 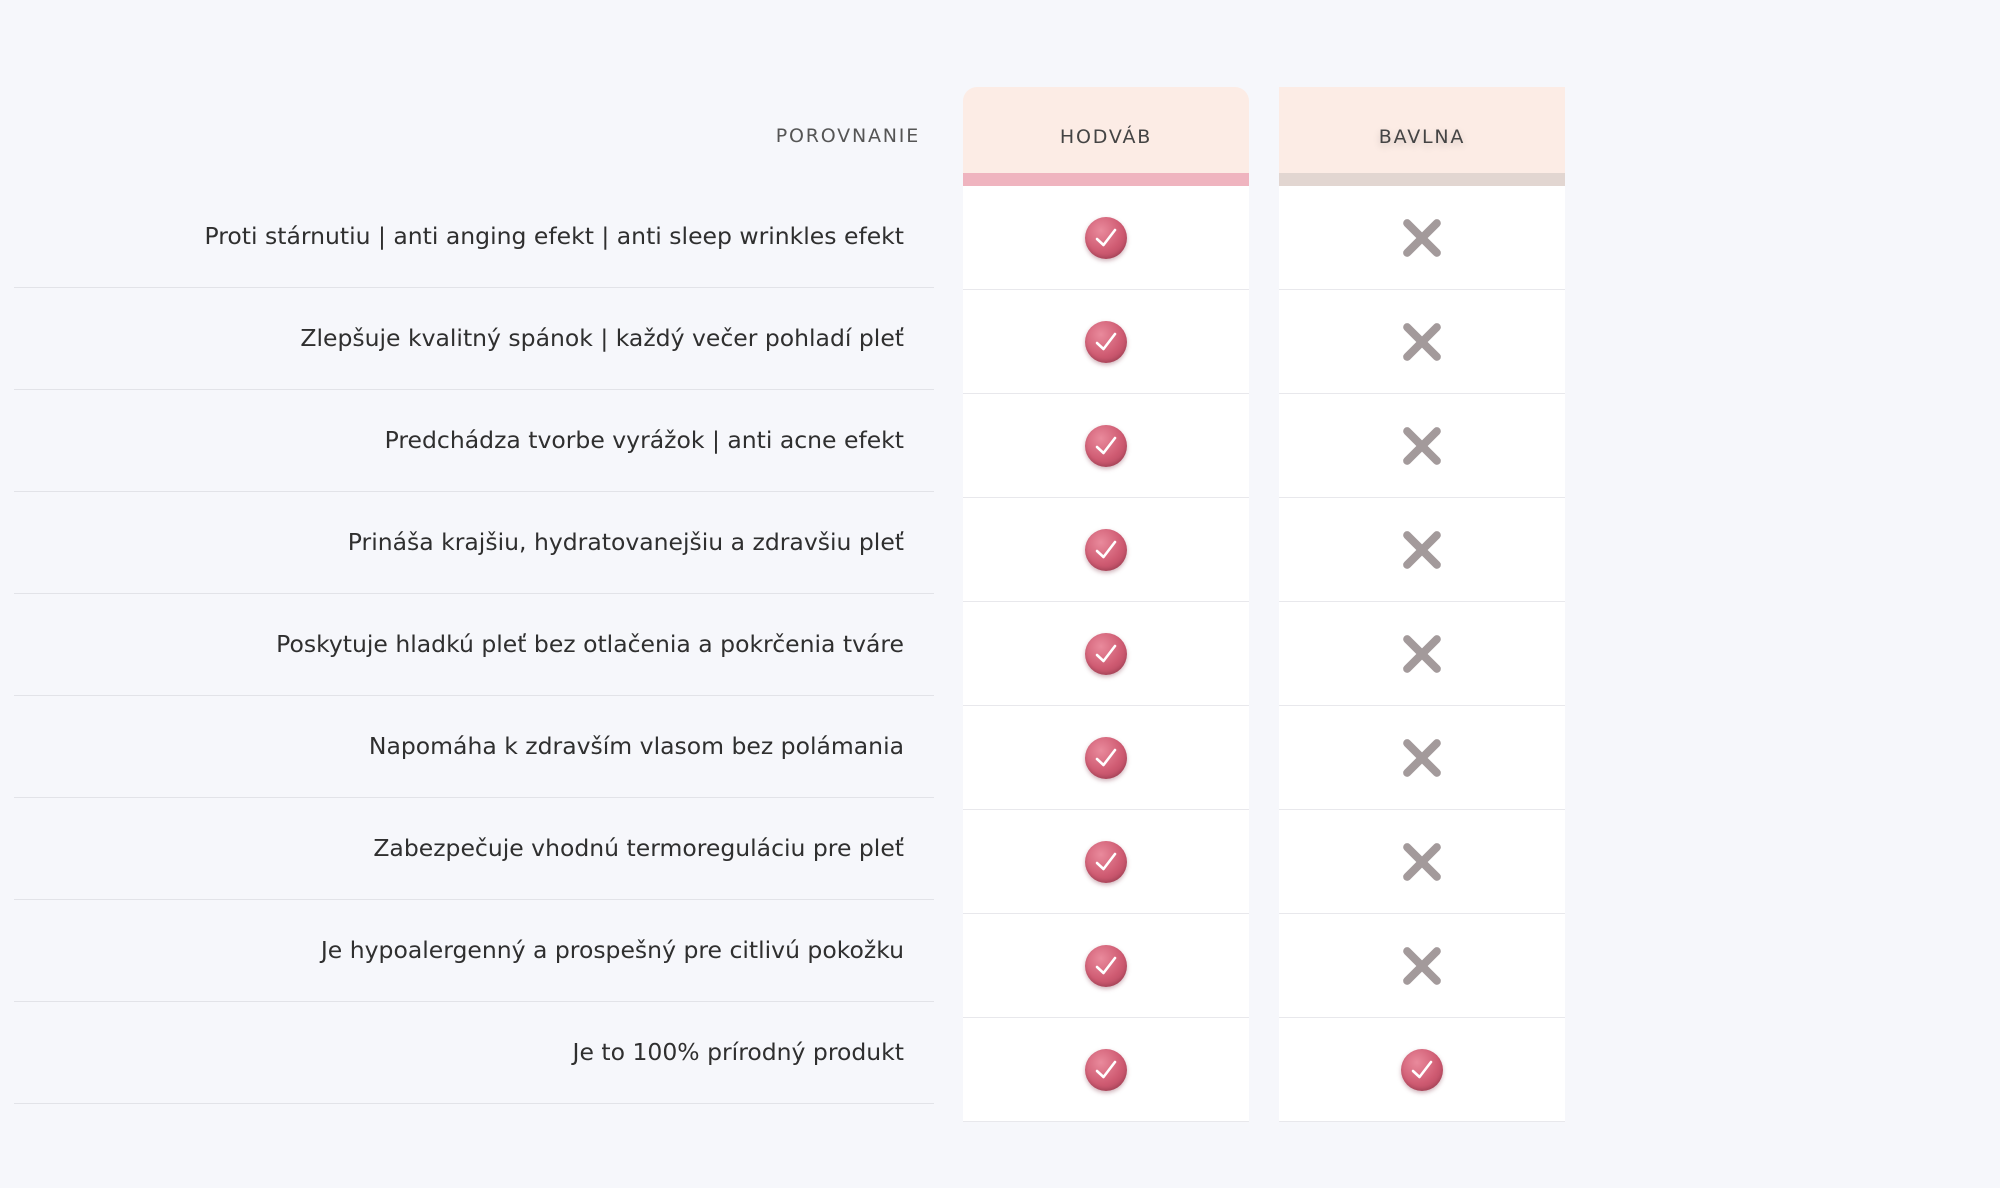 I want to click on silk-cells, so click(x=1106, y=654).